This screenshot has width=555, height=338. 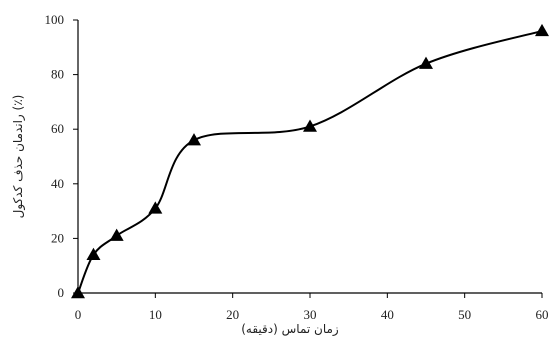 What do you see at coordinates (155, 314) in the screenshot?
I see `x-tick-label: 10` at bounding box center [155, 314].